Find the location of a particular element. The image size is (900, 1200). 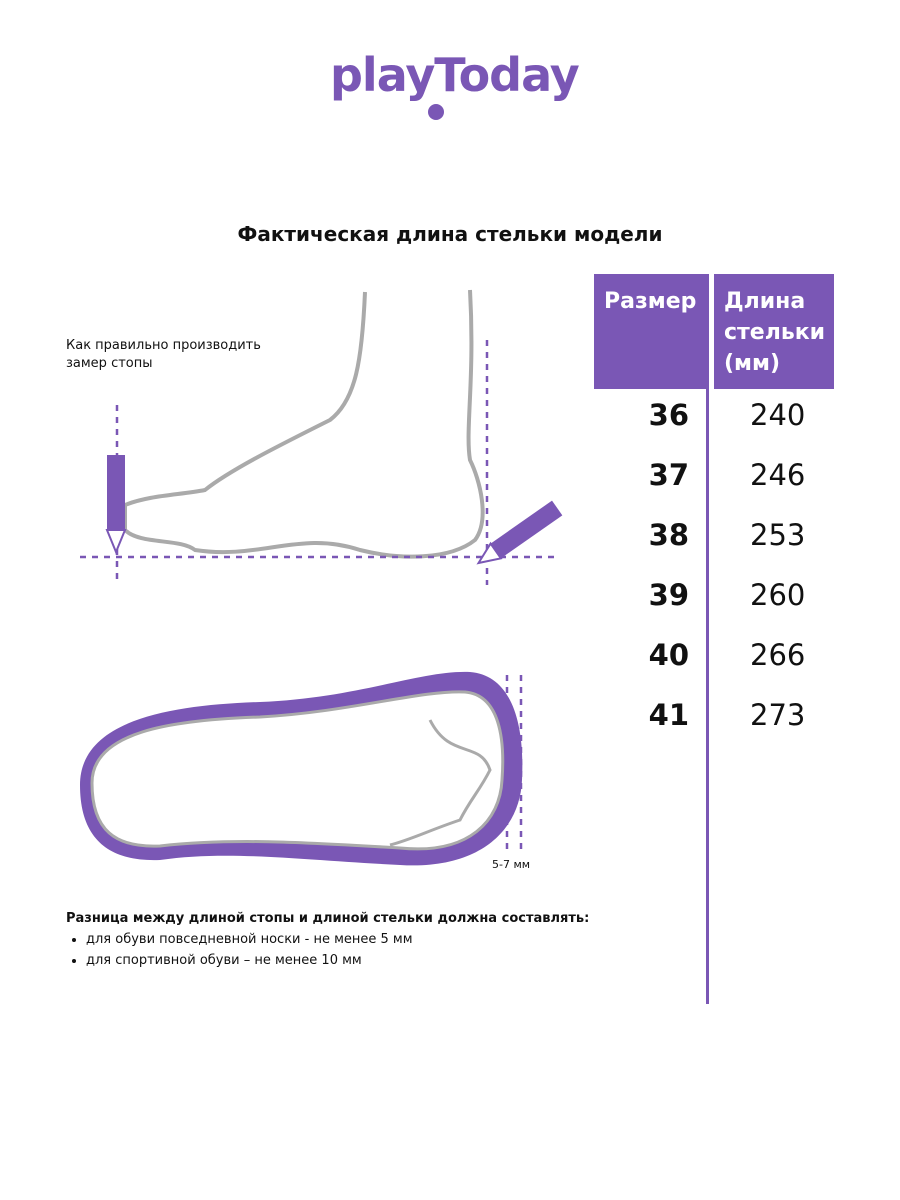

size-cell: 39 is located at coordinates (668, 595).